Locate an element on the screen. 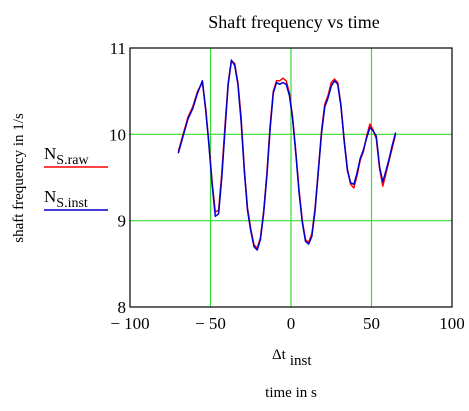  legend-entry-raw-main: N is located at coordinates (50, 153).